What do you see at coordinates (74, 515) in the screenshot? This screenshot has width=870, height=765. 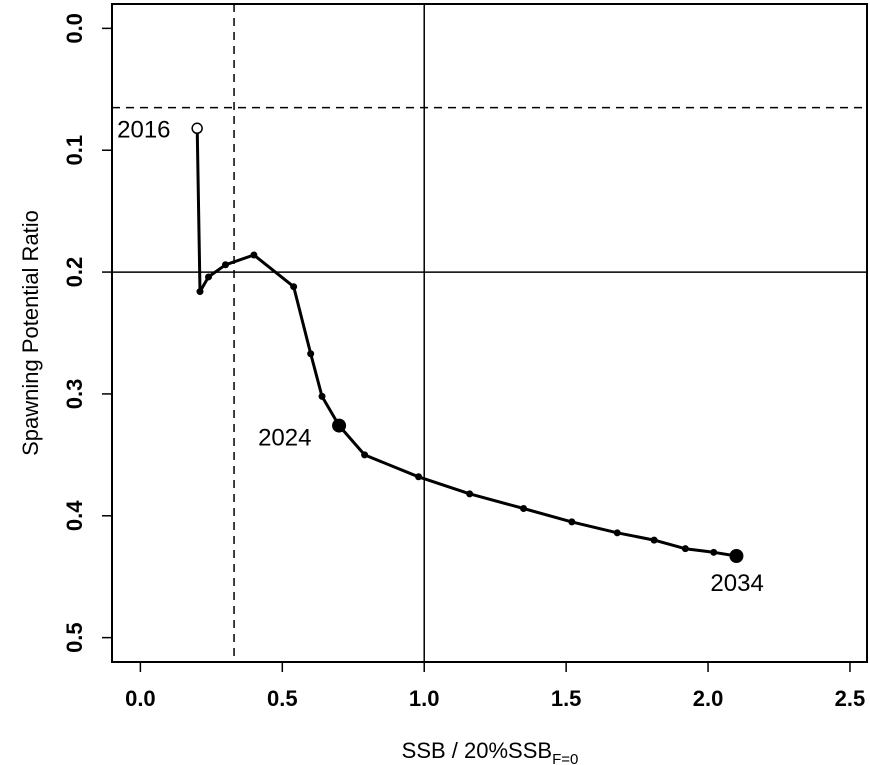 I see `y-tick-label: 0.4` at bounding box center [74, 515].